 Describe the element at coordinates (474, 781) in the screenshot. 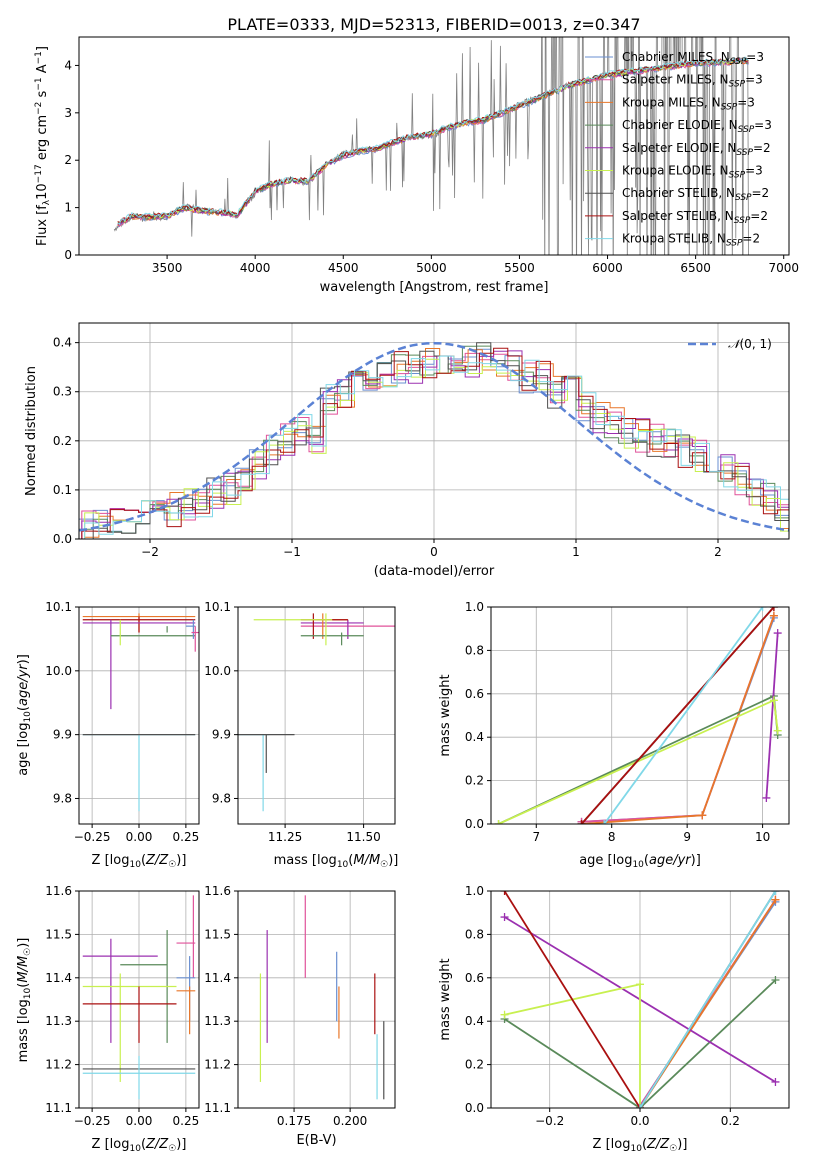

I see `weight_vs_age-ytick-label-1: 0.2` at that location.